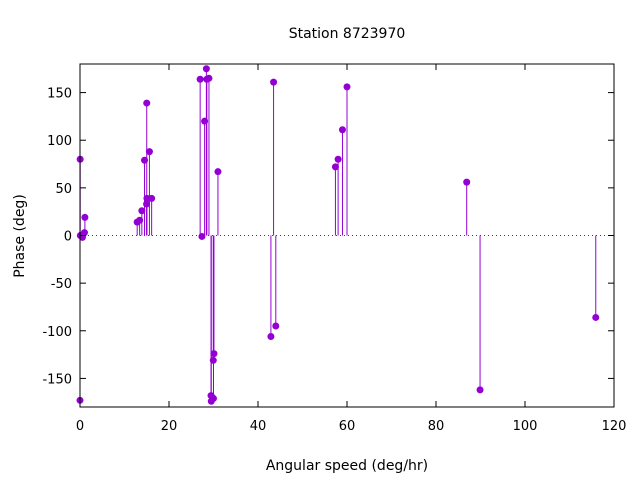 The image size is (640, 480). Describe the element at coordinates (436, 426) in the screenshot. I see `x-tick-label: 80` at that location.